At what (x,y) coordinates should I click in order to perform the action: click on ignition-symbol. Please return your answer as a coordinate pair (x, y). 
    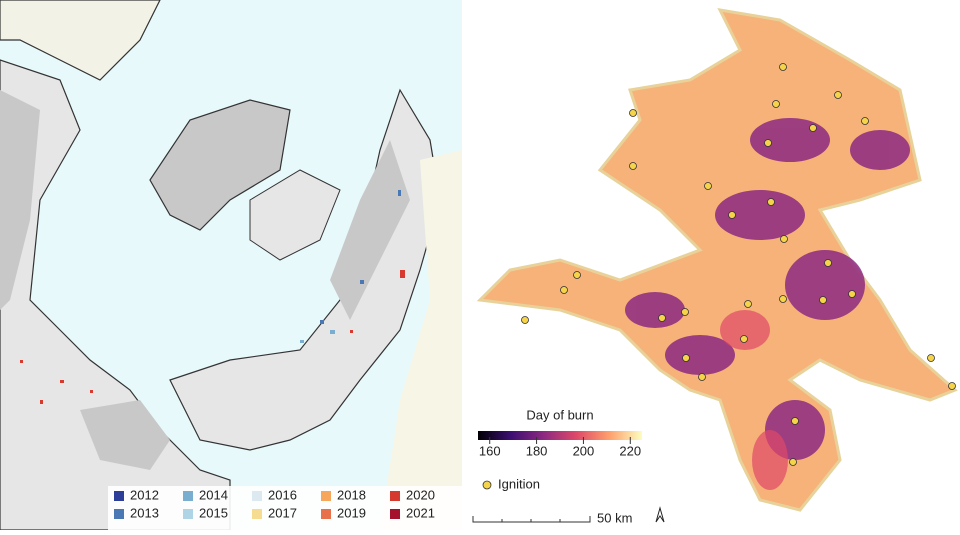
    Looking at the image, I should click on (487, 485).